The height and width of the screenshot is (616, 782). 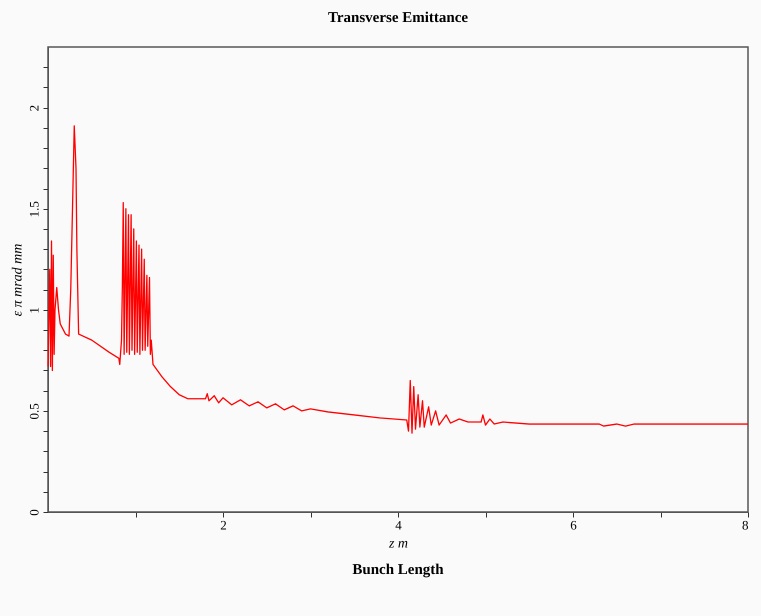 What do you see at coordinates (398, 18) in the screenshot?
I see `chart-title: Transverse Emittance` at bounding box center [398, 18].